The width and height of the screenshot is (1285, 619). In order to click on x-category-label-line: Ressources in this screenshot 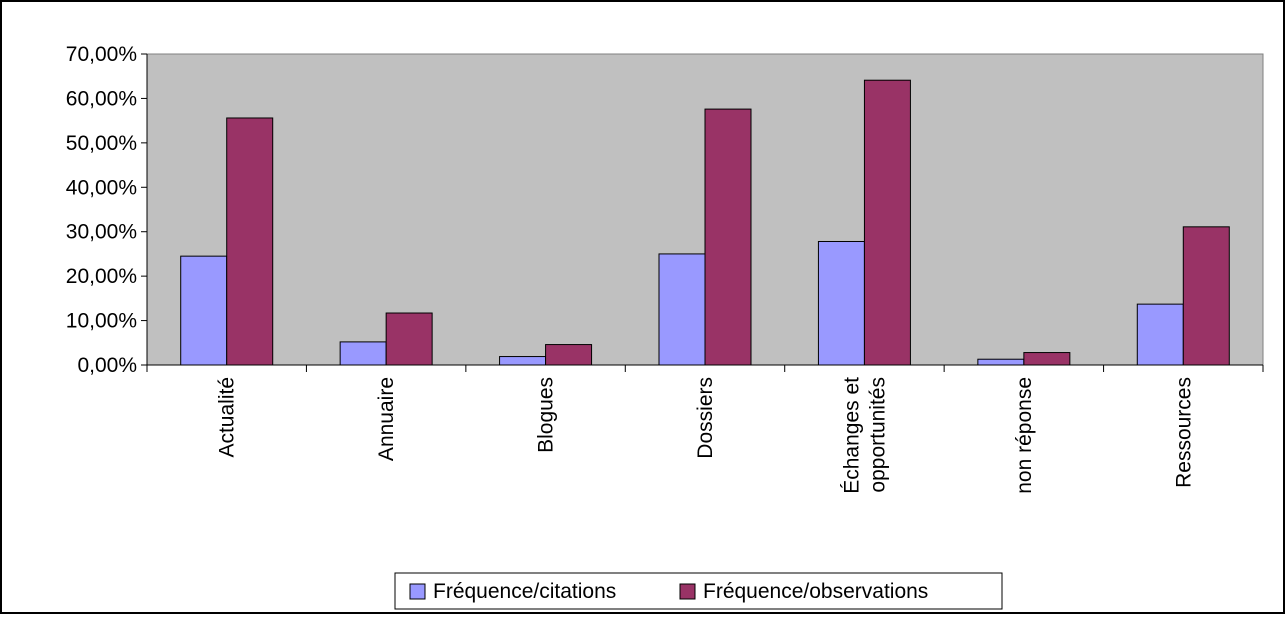, I will do `click(1183, 432)`.